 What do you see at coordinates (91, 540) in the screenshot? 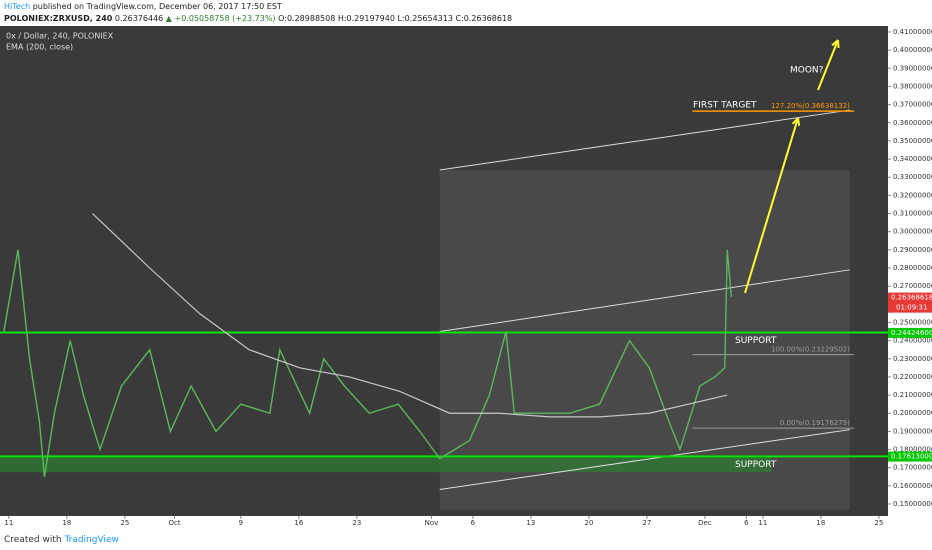
I see `footer-brand: TradingView` at bounding box center [91, 540].